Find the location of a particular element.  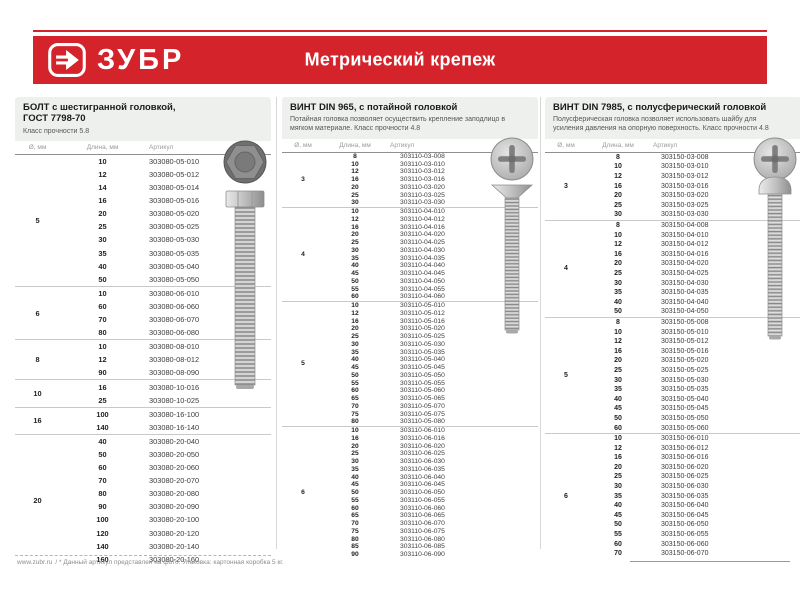

table-row: 25 303080-05-025 is located at coordinates (143, 226).